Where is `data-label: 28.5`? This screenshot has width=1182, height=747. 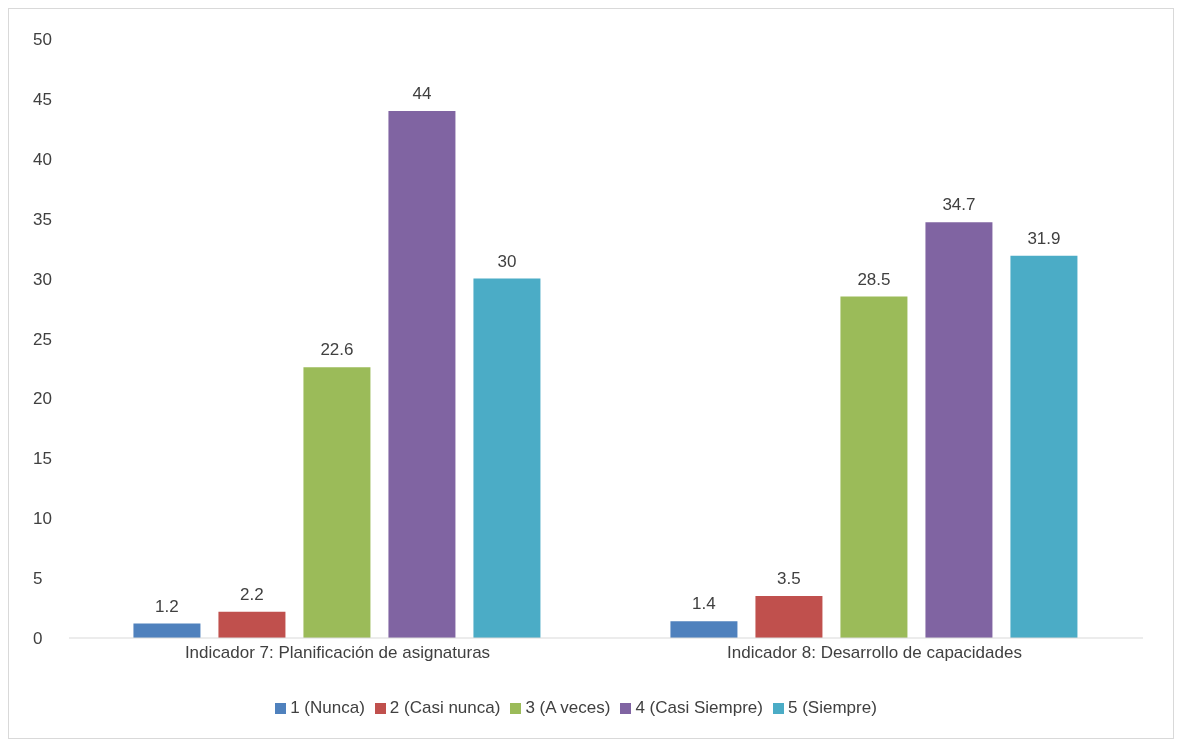
data-label: 28.5 is located at coordinates (874, 279).